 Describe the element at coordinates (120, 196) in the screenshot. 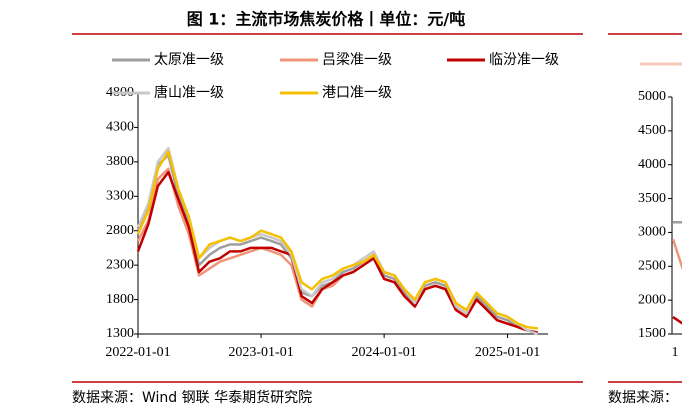

I see `y-tick-label: 3300` at that location.